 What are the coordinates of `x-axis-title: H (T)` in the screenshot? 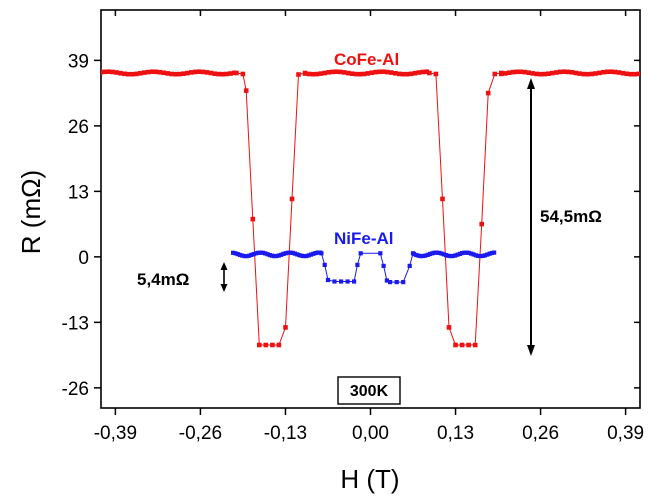 It's located at (369, 479).